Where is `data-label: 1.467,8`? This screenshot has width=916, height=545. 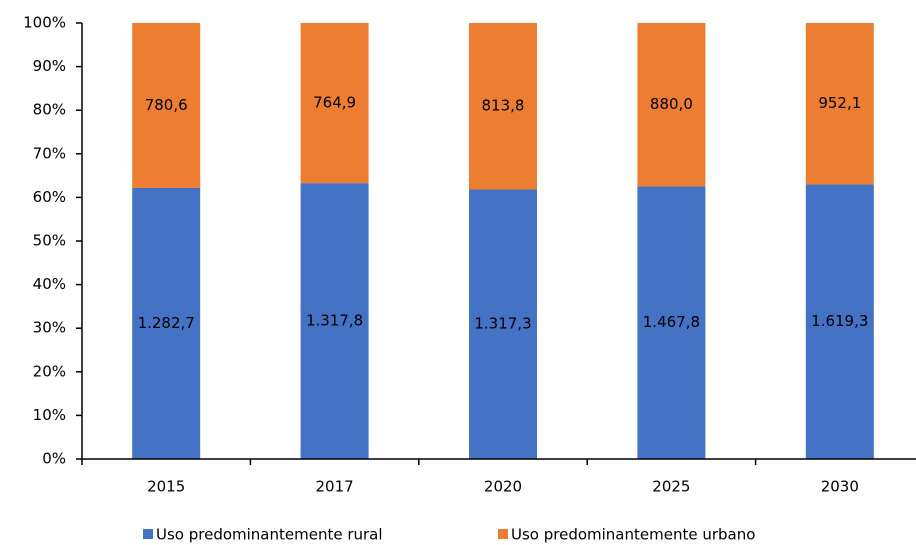 data-label: 1.467,8 is located at coordinates (671, 322).